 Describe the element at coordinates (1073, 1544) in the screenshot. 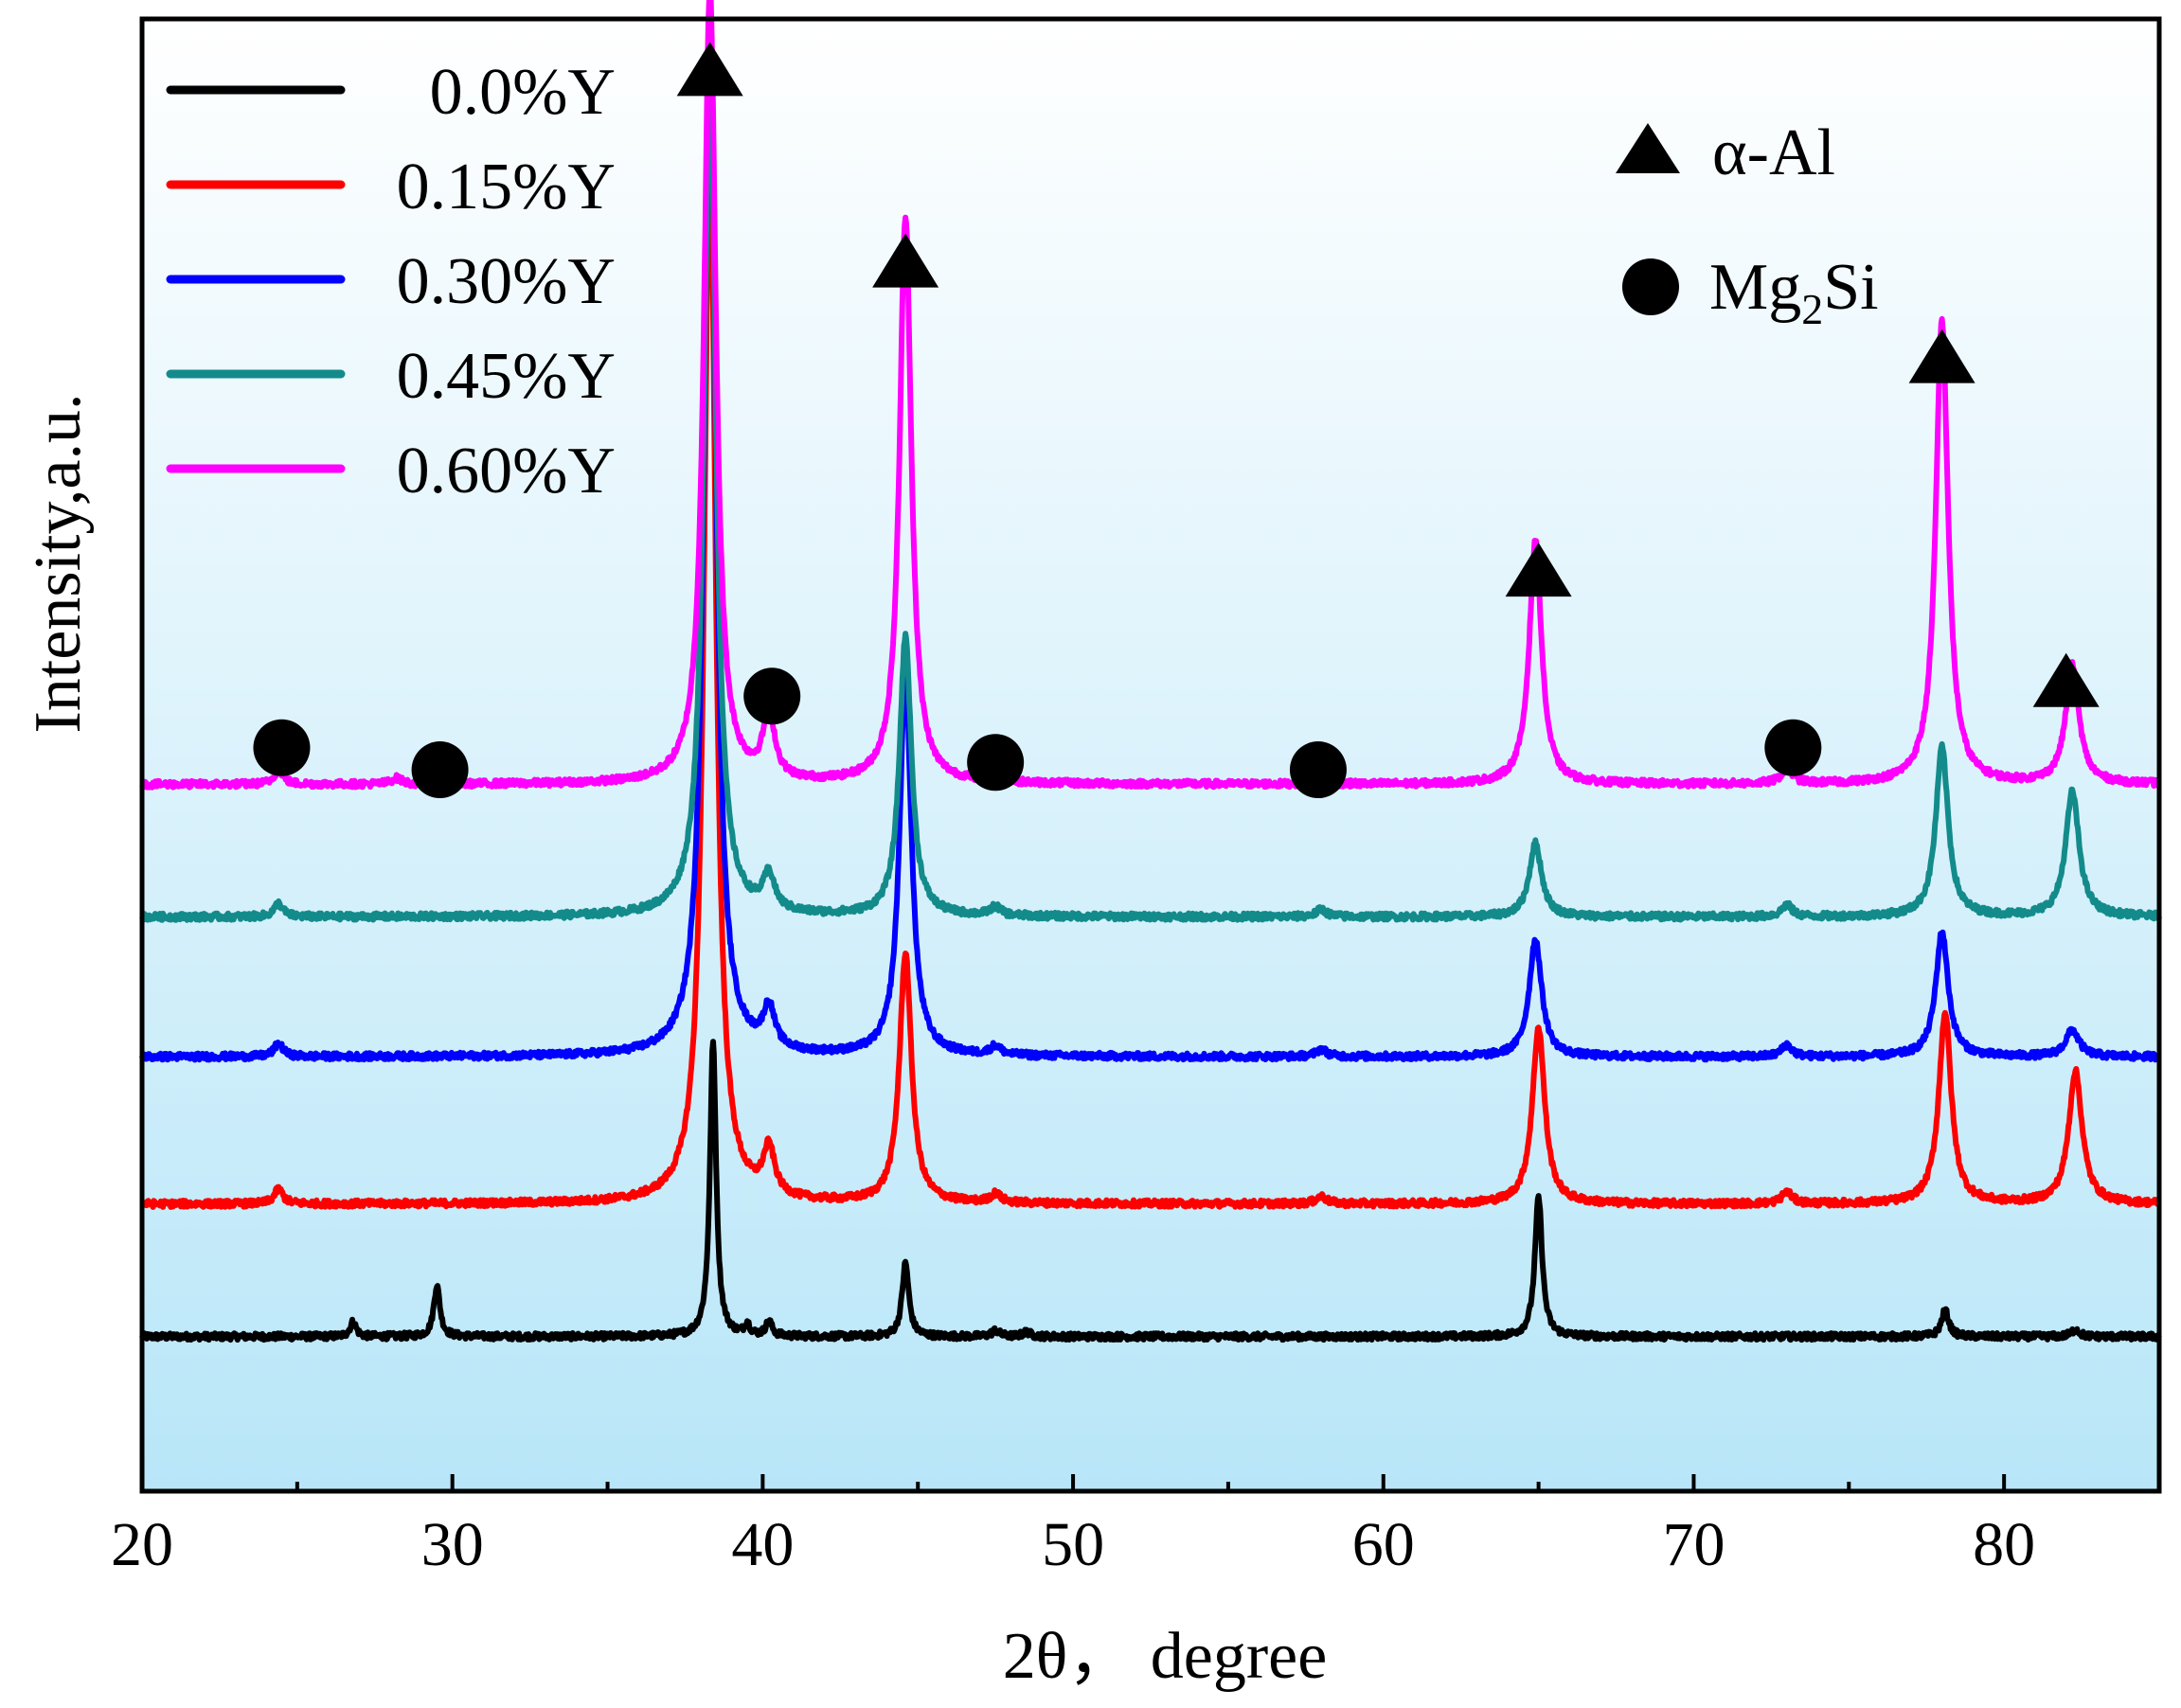

I see `x-tick-label-50: 50` at that location.